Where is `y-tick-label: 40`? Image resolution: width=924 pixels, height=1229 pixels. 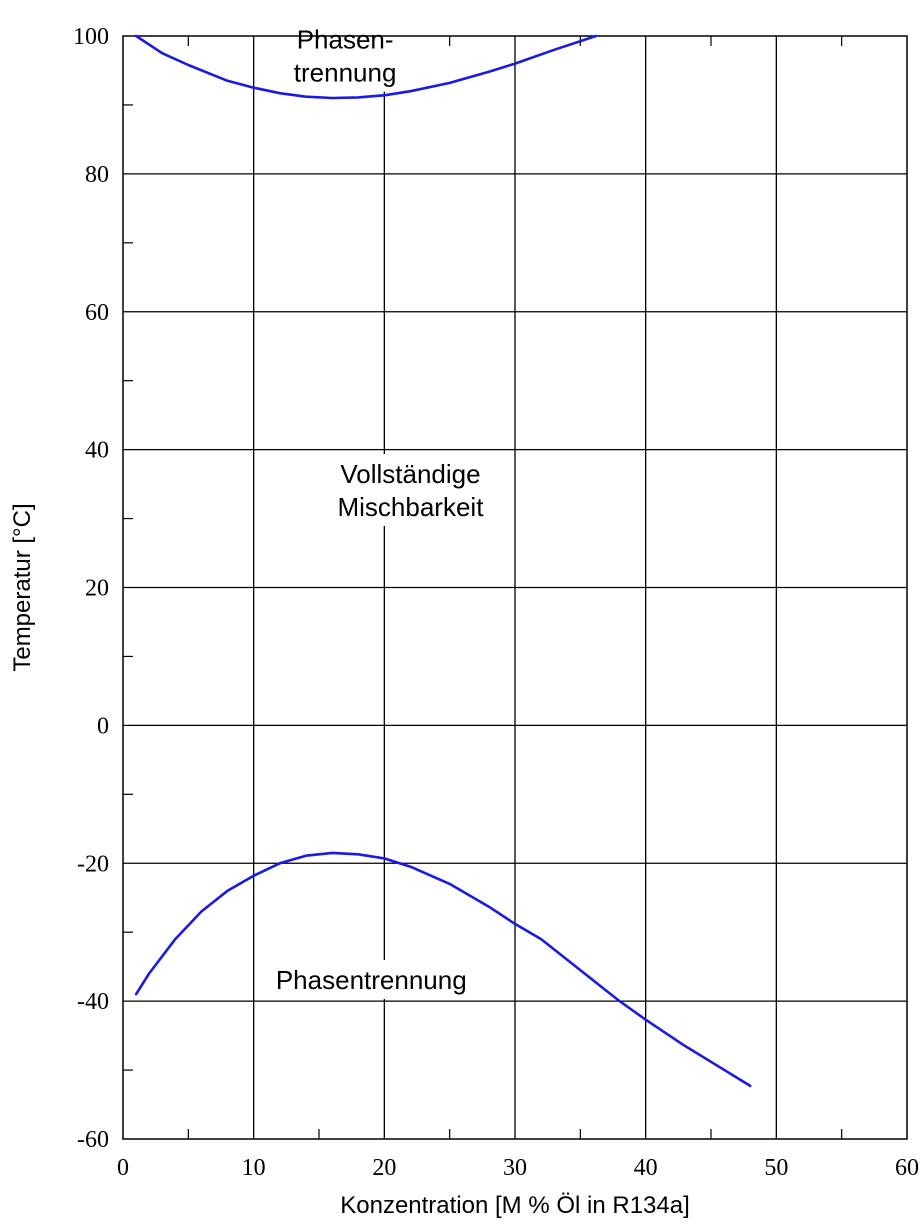
y-tick-label: 40 is located at coordinates (97, 451).